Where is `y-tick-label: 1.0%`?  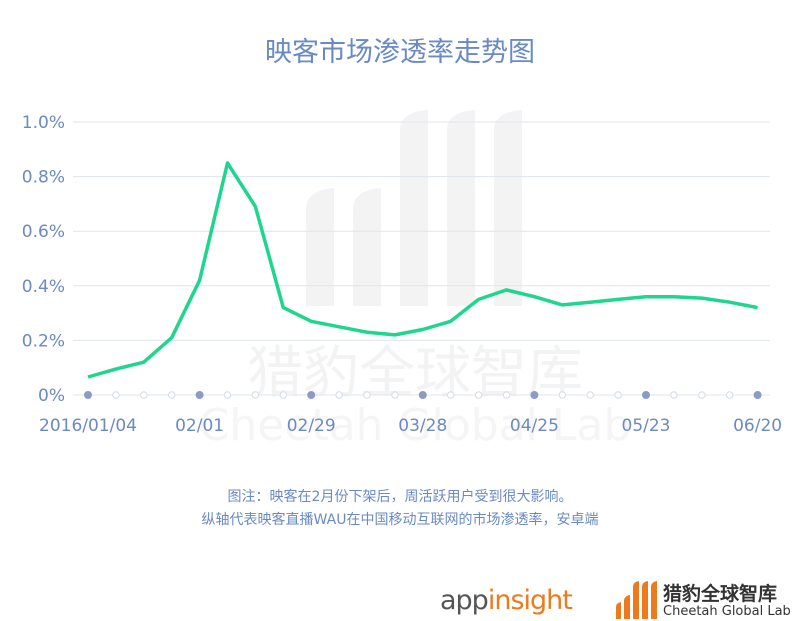 y-tick-label: 1.0% is located at coordinates (43, 123).